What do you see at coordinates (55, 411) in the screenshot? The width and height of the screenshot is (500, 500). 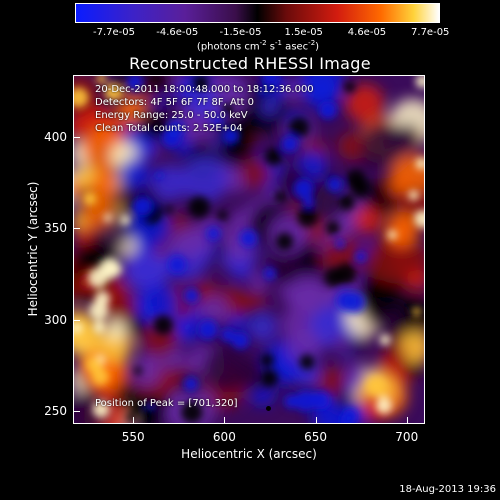 I see `y-tick-label: 250` at bounding box center [55, 411].